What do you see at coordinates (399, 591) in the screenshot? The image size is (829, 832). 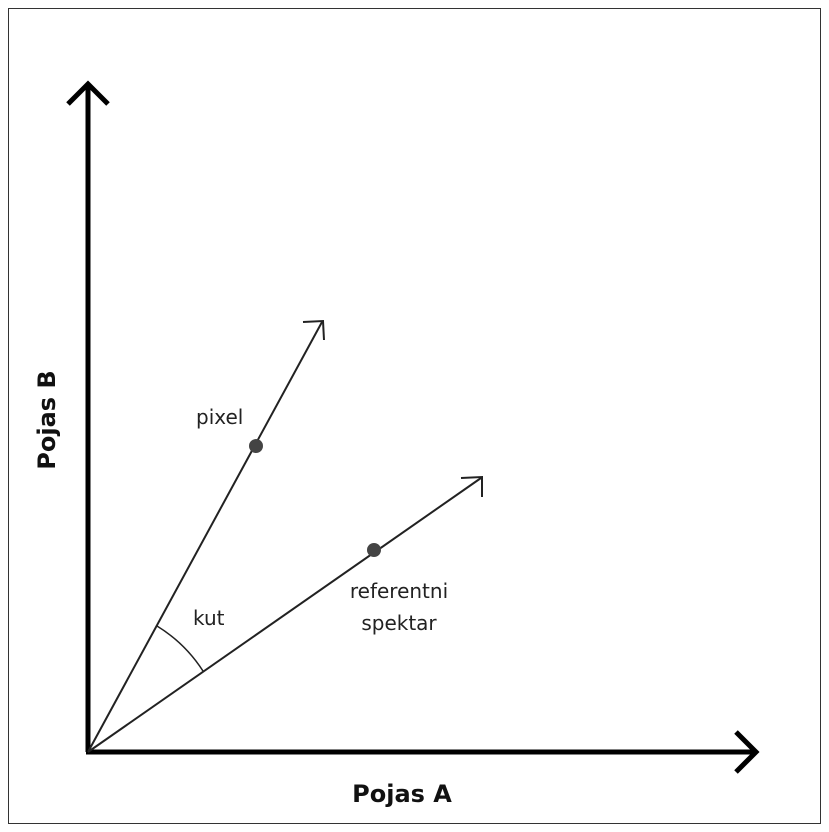 I see `label-line: referentni` at bounding box center [399, 591].